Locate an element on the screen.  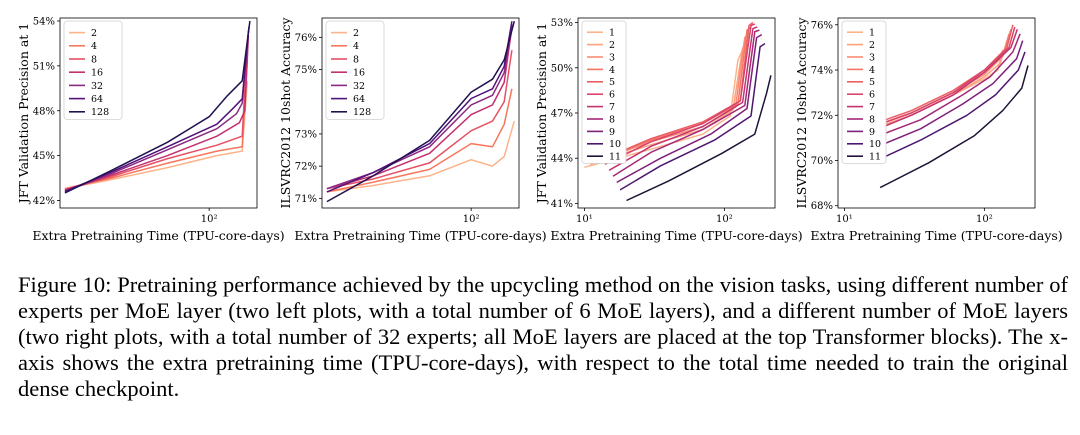
chart-4-axes-frame is located at coordinates (936, 113).